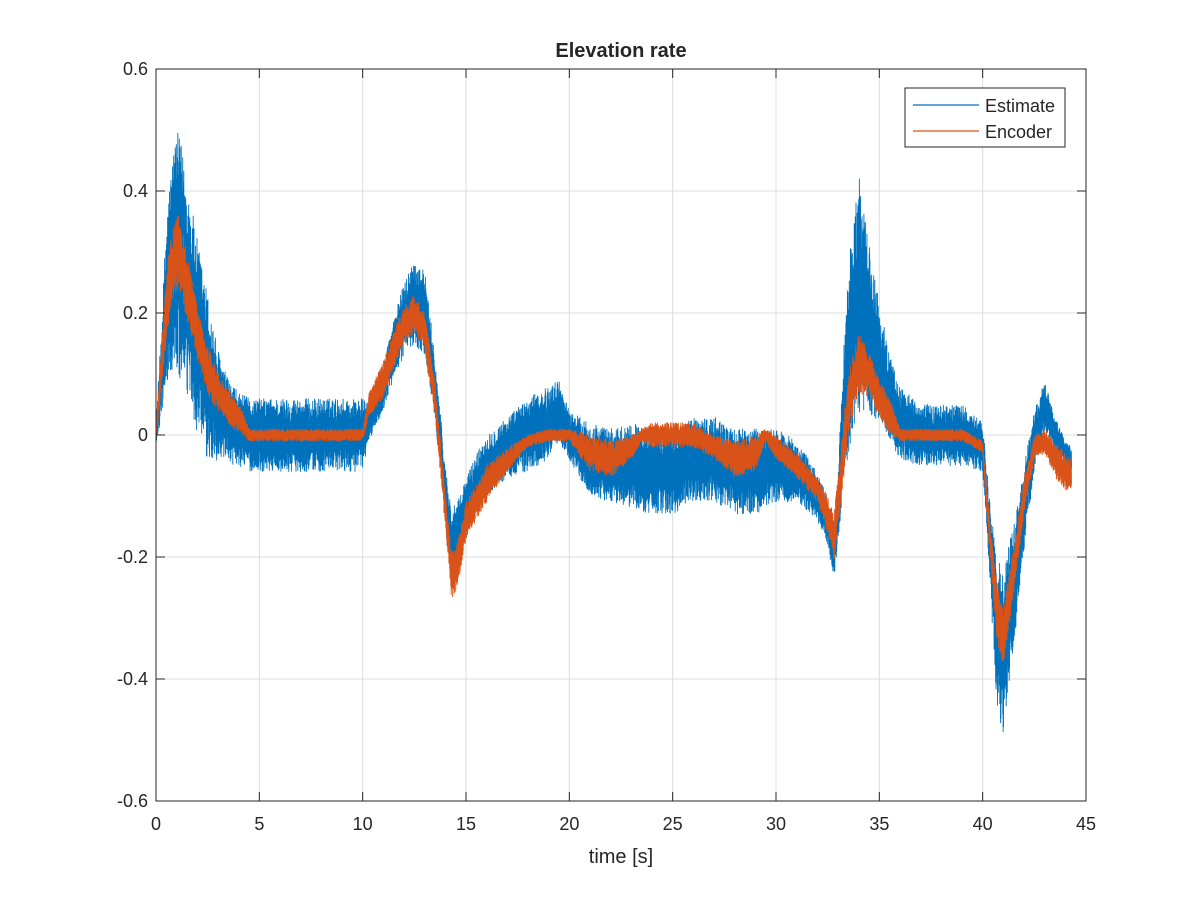 This screenshot has width=1200, height=905. Describe the element at coordinates (1086, 824) in the screenshot. I see `x-tick-label: 45` at that location.